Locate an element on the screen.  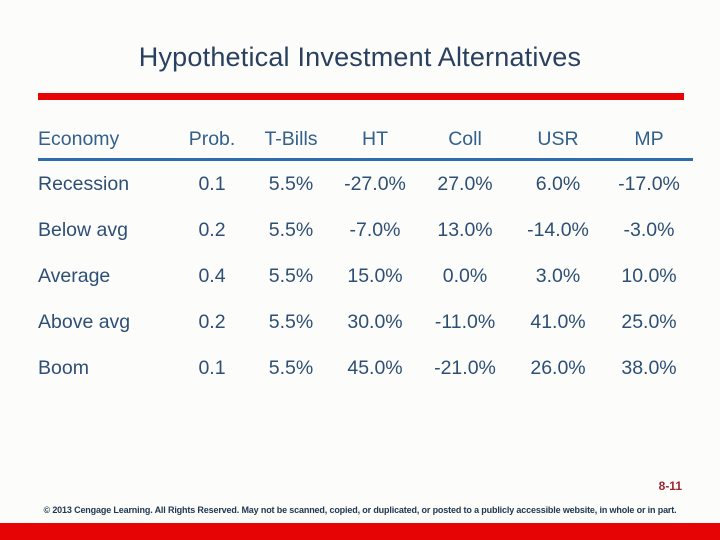
cell-value: 25.0% is located at coordinates (649, 321).